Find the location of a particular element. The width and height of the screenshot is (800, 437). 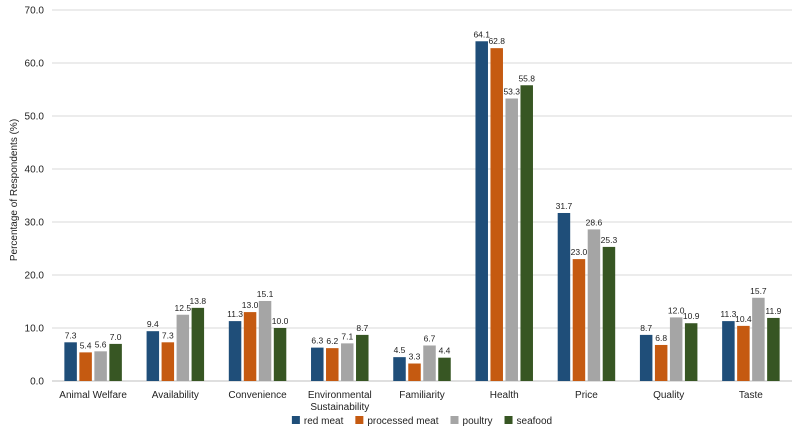

y-tick-label: 60.0 is located at coordinates (35, 64).